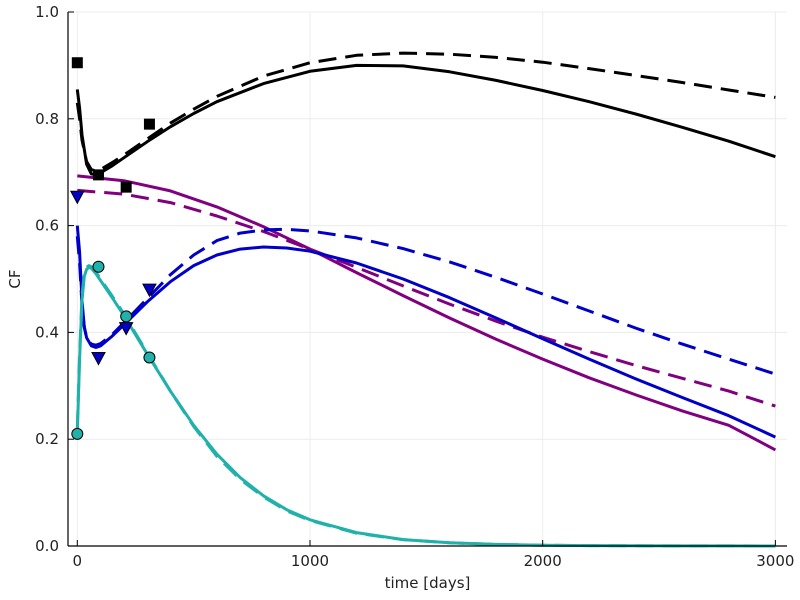 Image resolution: width=800 pixels, height=600 pixels. What do you see at coordinates (113, 248) in the screenshot?
I see `markers-layer` at bounding box center [113, 248].